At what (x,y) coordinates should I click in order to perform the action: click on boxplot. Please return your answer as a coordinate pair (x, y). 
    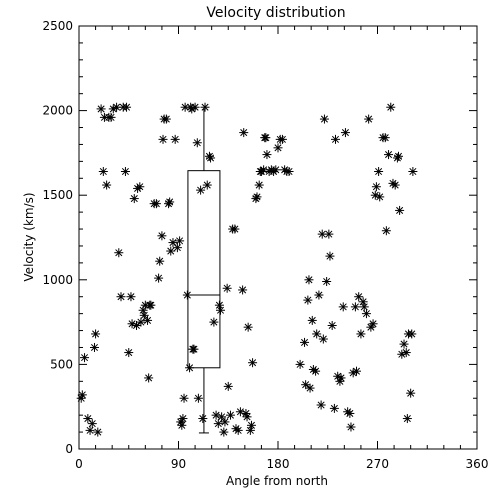
    Looking at the image, I should click on (204, 271).